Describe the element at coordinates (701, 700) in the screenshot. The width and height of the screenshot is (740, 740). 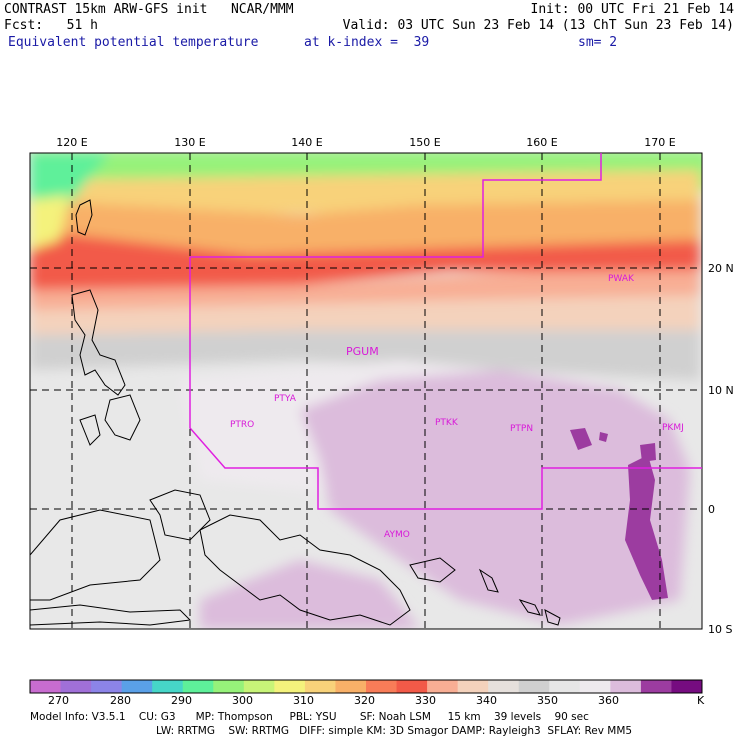
I see `colorbar-unit: K` at that location.